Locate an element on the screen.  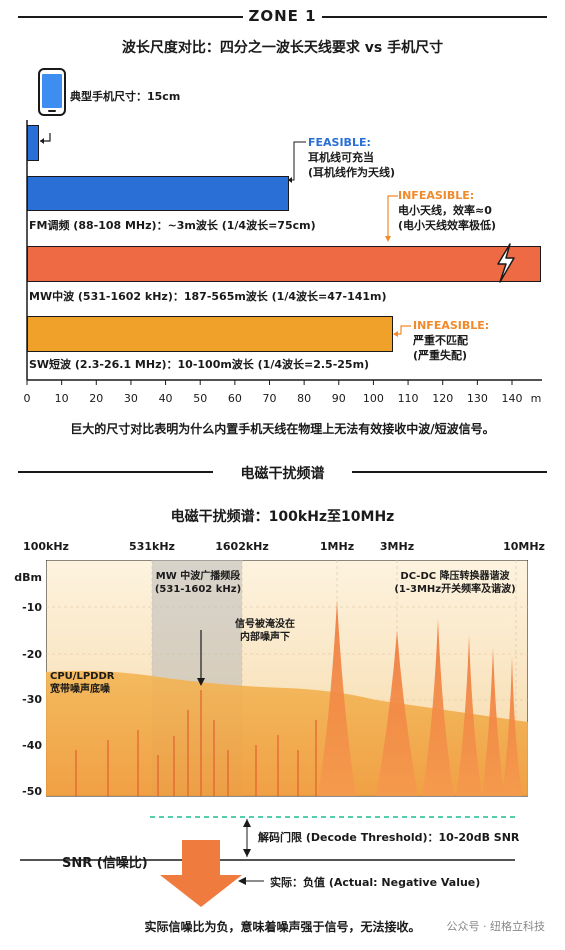
phone-icon is located at coordinates (52, 92).